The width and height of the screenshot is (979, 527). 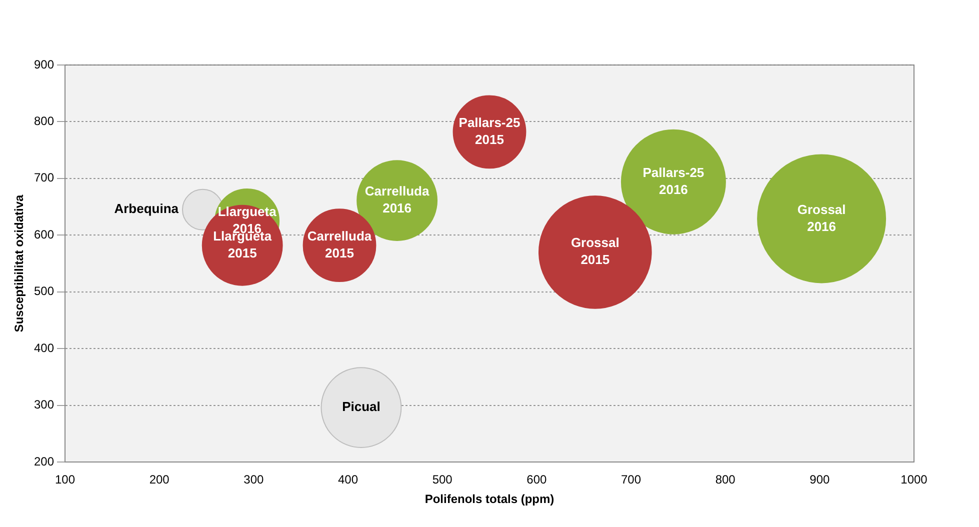 What do you see at coordinates (339, 244) in the screenshot?
I see `series-label: Carrelluda 2015` at bounding box center [339, 244].